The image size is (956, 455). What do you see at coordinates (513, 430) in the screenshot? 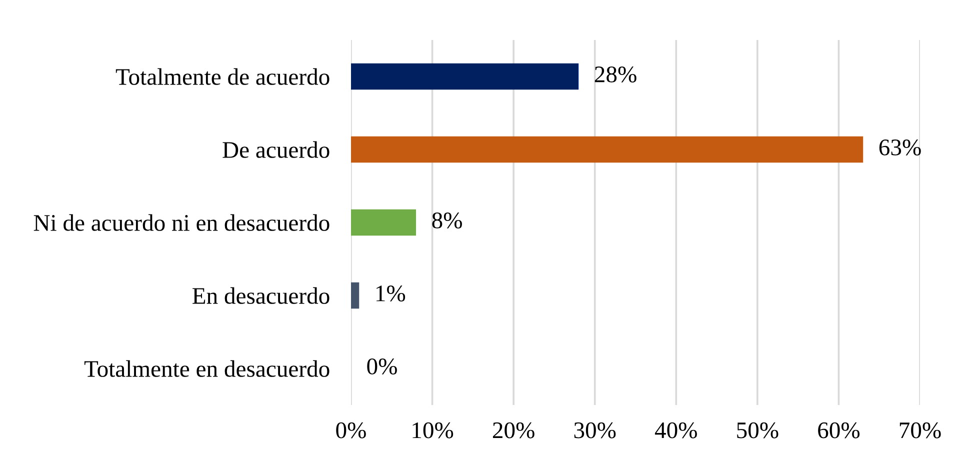
I see `x-tick-label: 20%` at bounding box center [513, 430].